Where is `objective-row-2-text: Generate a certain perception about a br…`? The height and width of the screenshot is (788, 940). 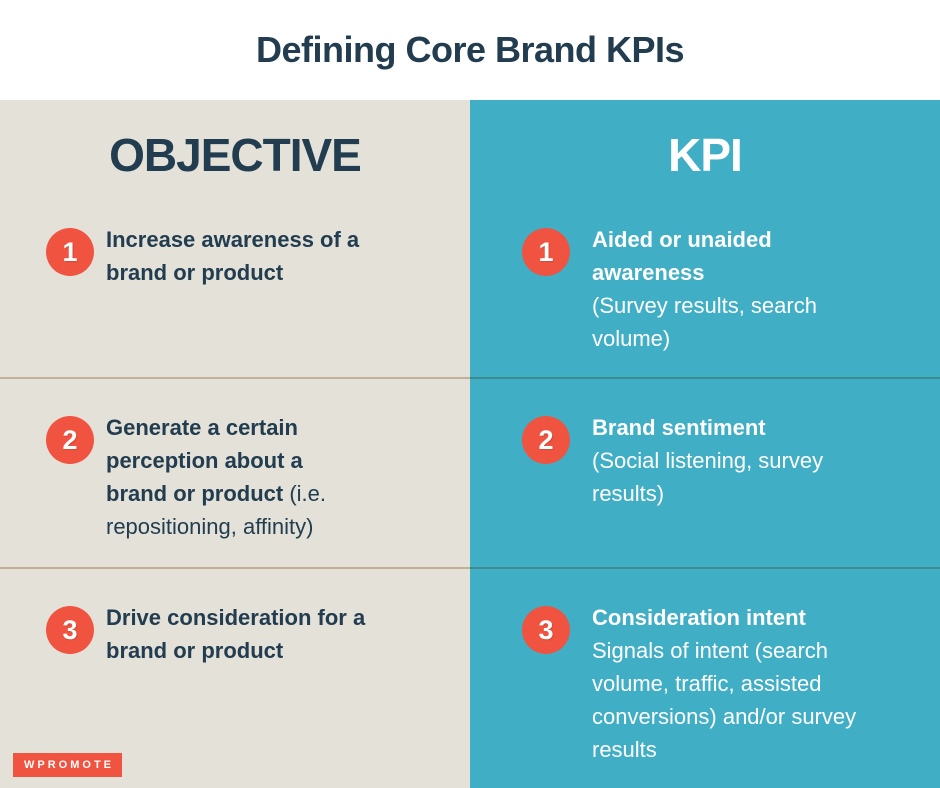
objective-row-2-text: Generate a certain perception about a br… is located at coordinates (216, 477).